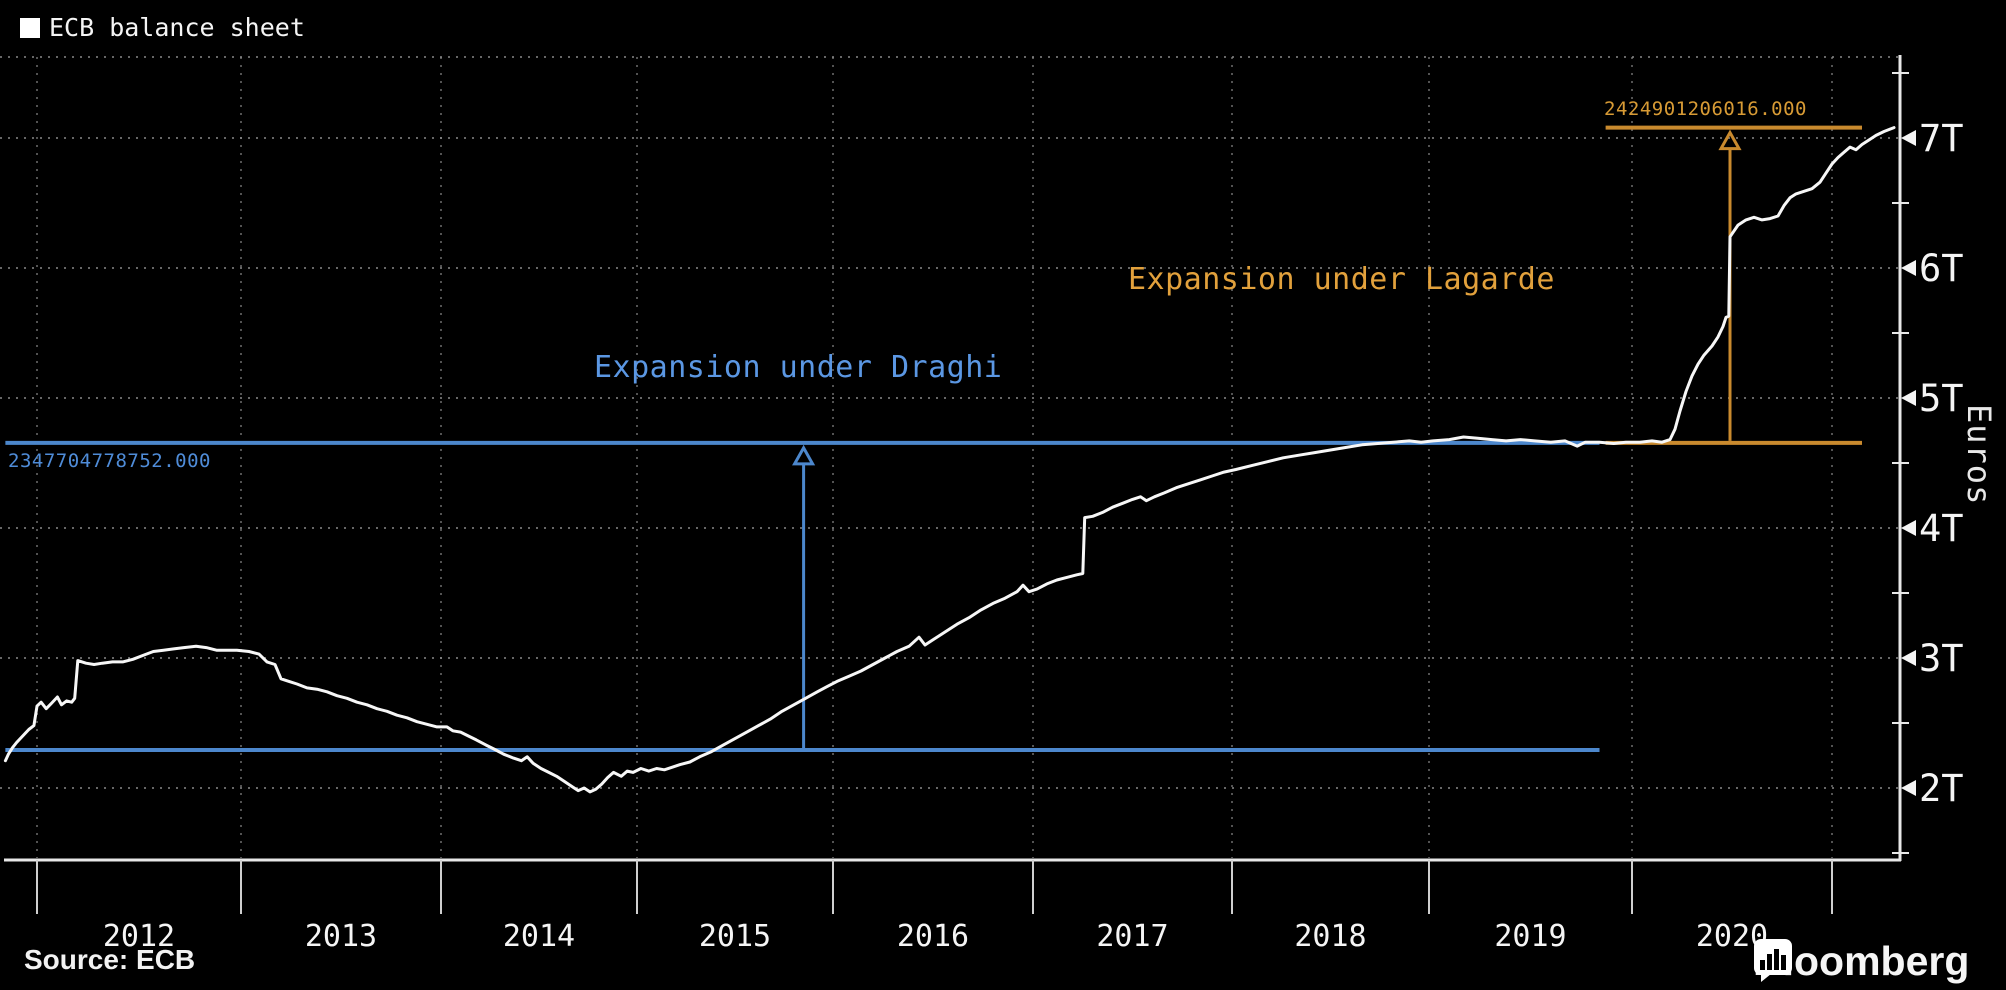  What do you see at coordinates (933, 936) in the screenshot?
I see `x-tick-label: 2016` at bounding box center [933, 936].